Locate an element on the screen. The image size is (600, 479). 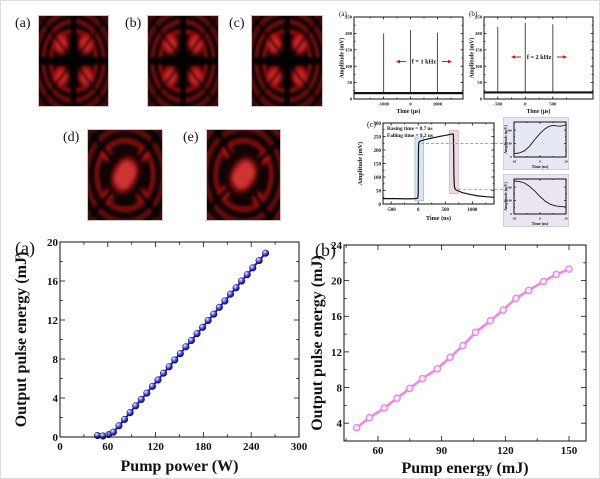
svg-text: -1000 is located at coordinates (383, 104).